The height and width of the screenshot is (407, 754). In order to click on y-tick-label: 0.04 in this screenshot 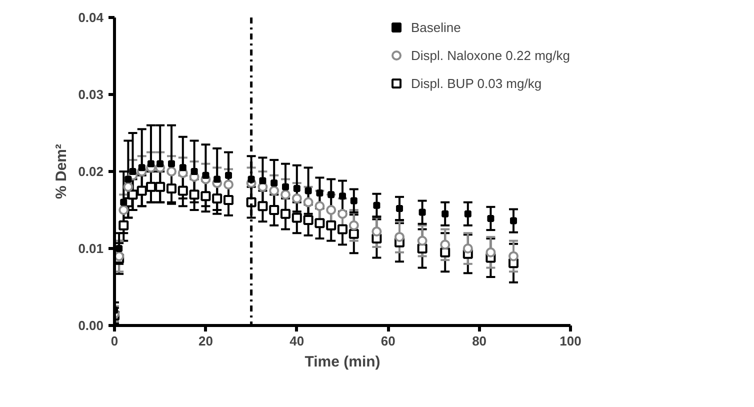, I will do `click(91, 17)`.